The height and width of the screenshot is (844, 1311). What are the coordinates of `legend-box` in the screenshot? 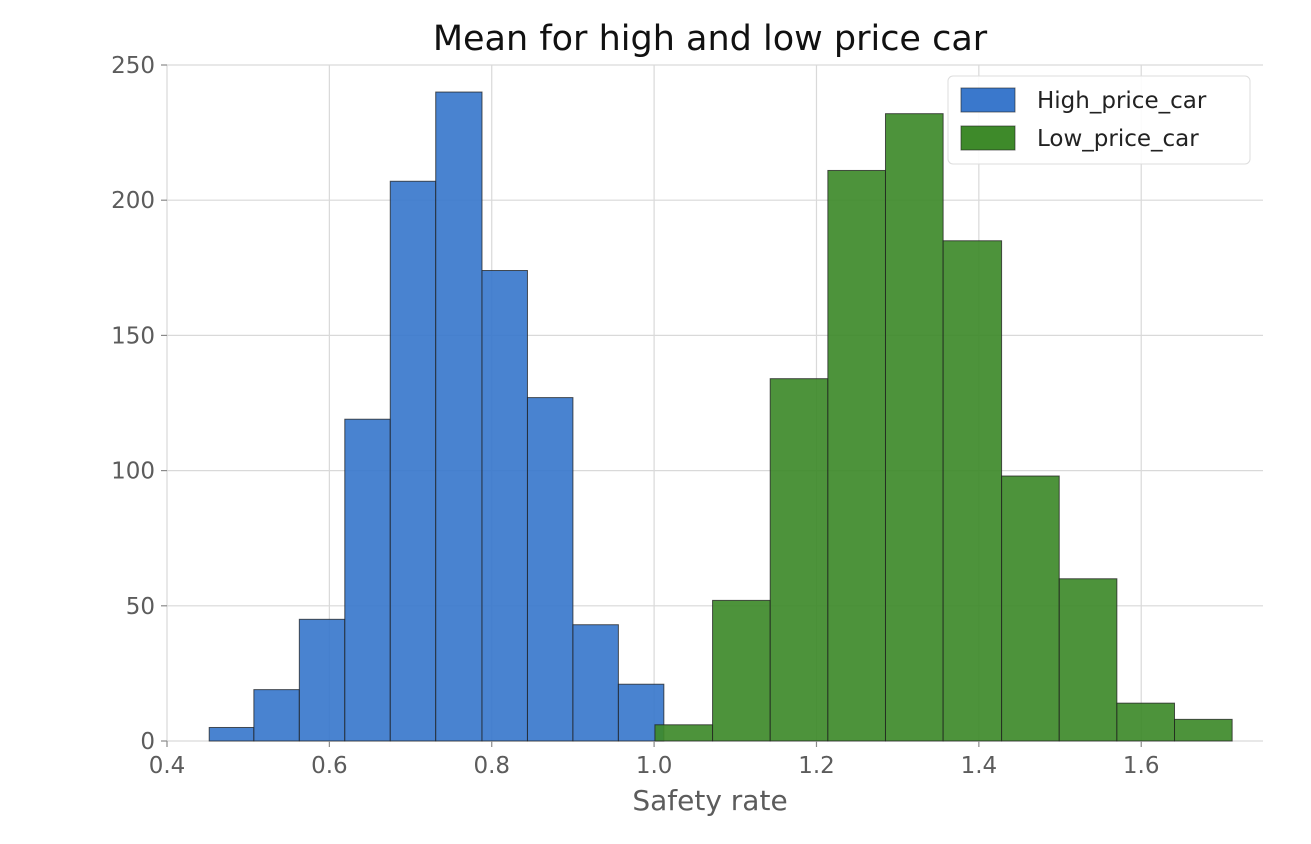 It's located at (1099, 120).